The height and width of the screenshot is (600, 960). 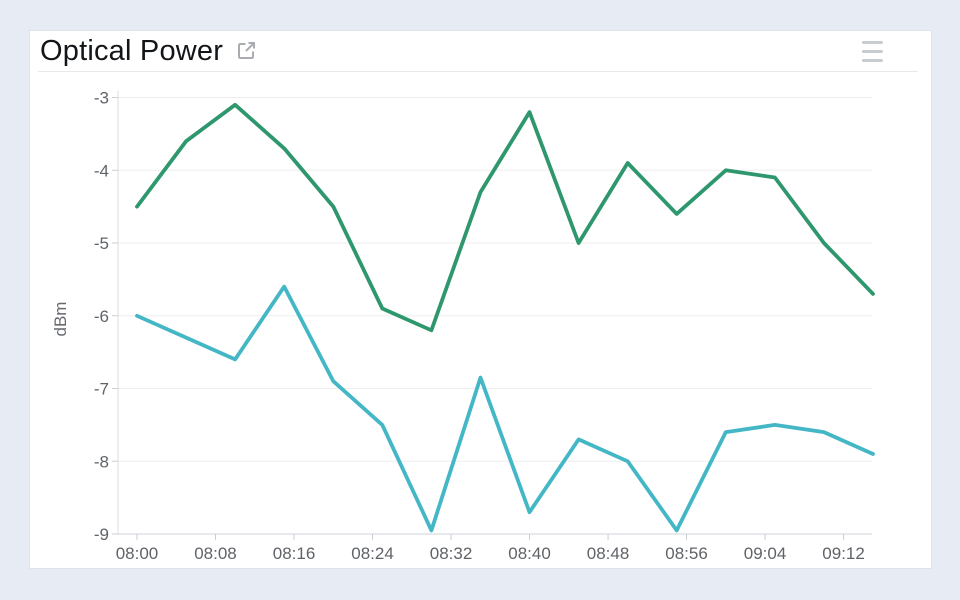 I want to click on x-tick-label: 08:24, so click(x=372, y=553).